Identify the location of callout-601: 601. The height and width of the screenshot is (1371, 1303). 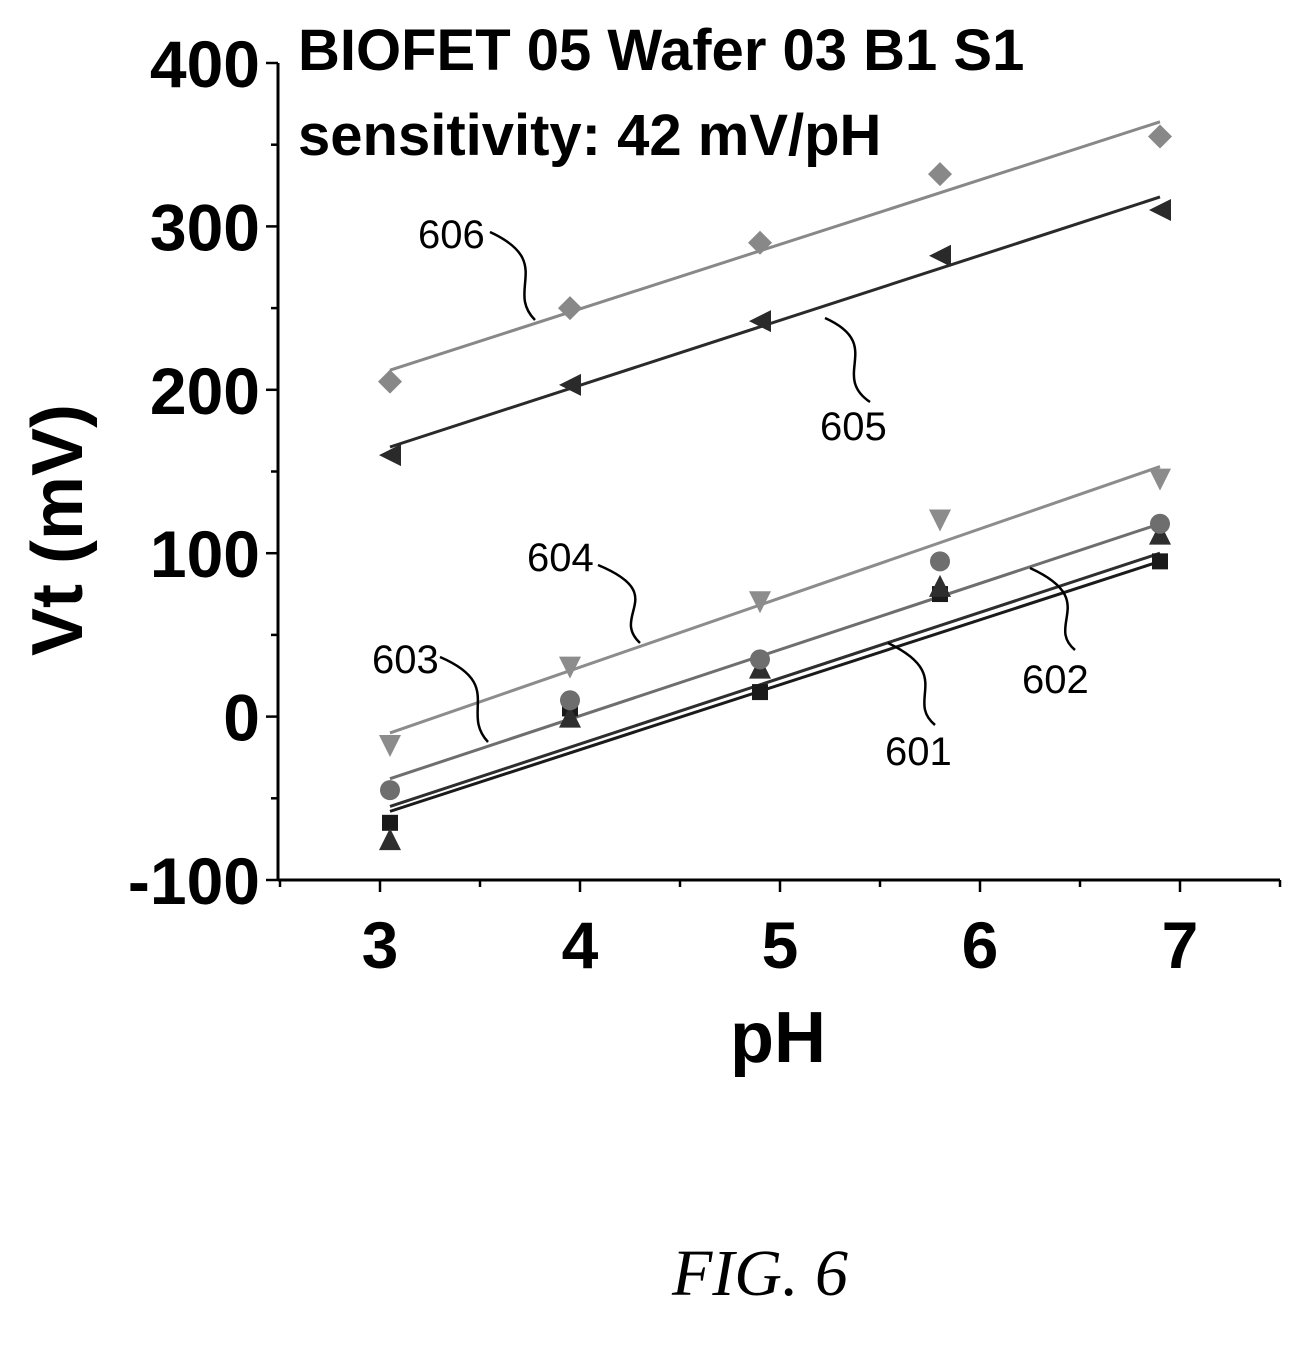
(918, 752).